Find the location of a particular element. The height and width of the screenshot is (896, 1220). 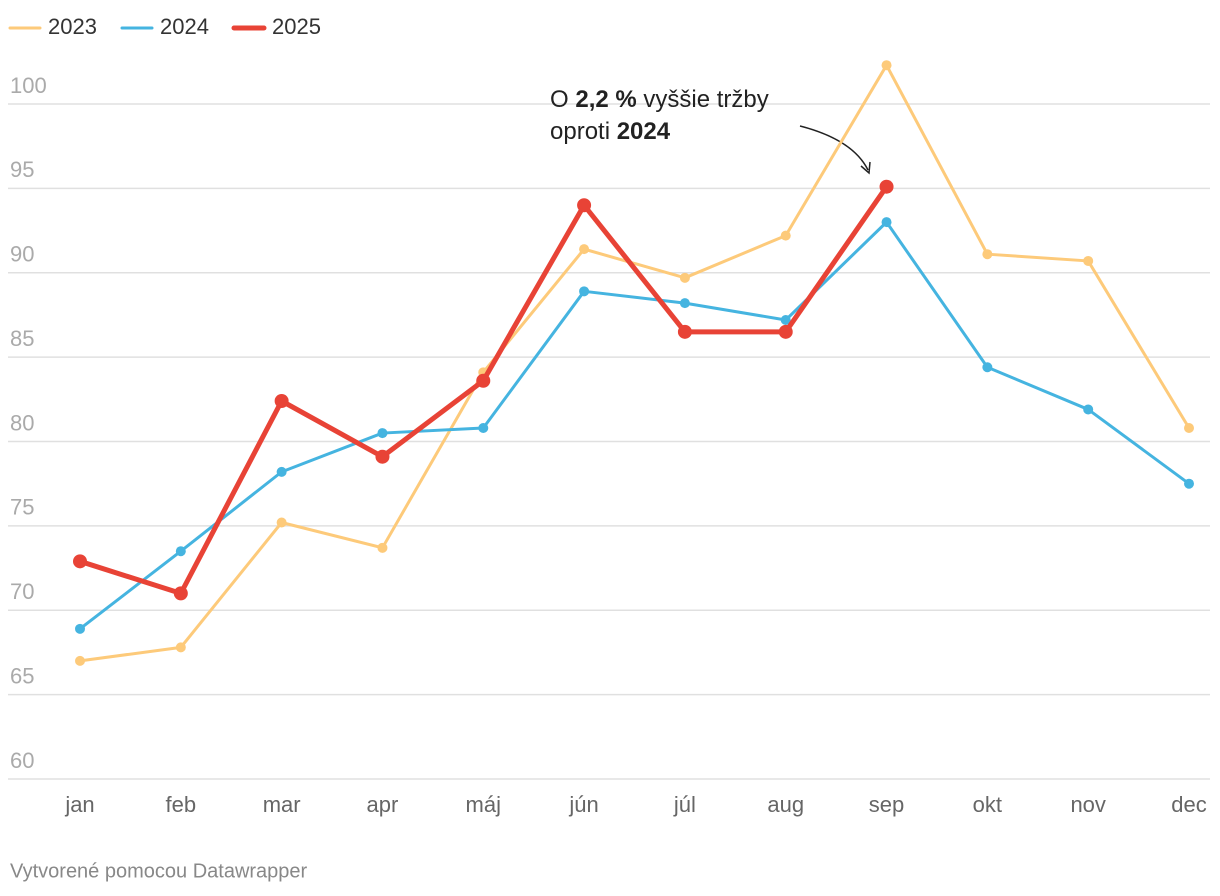

y-tick-label: 75 is located at coordinates (22, 507).